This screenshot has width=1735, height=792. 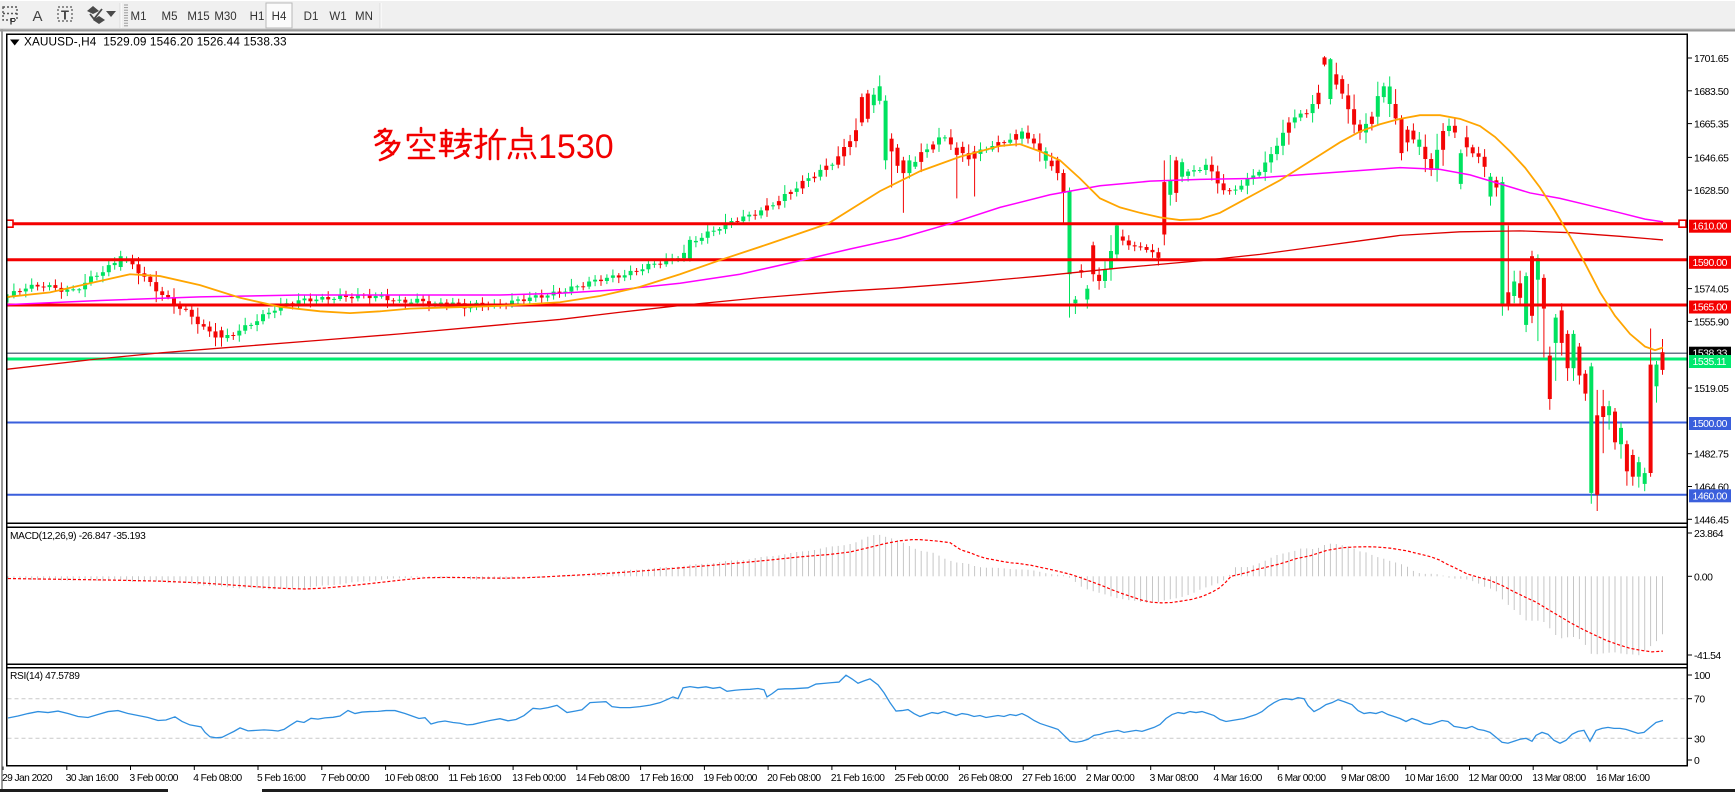 What do you see at coordinates (198, 17) in the screenshot?
I see `svg-text: M15` at bounding box center [198, 17].